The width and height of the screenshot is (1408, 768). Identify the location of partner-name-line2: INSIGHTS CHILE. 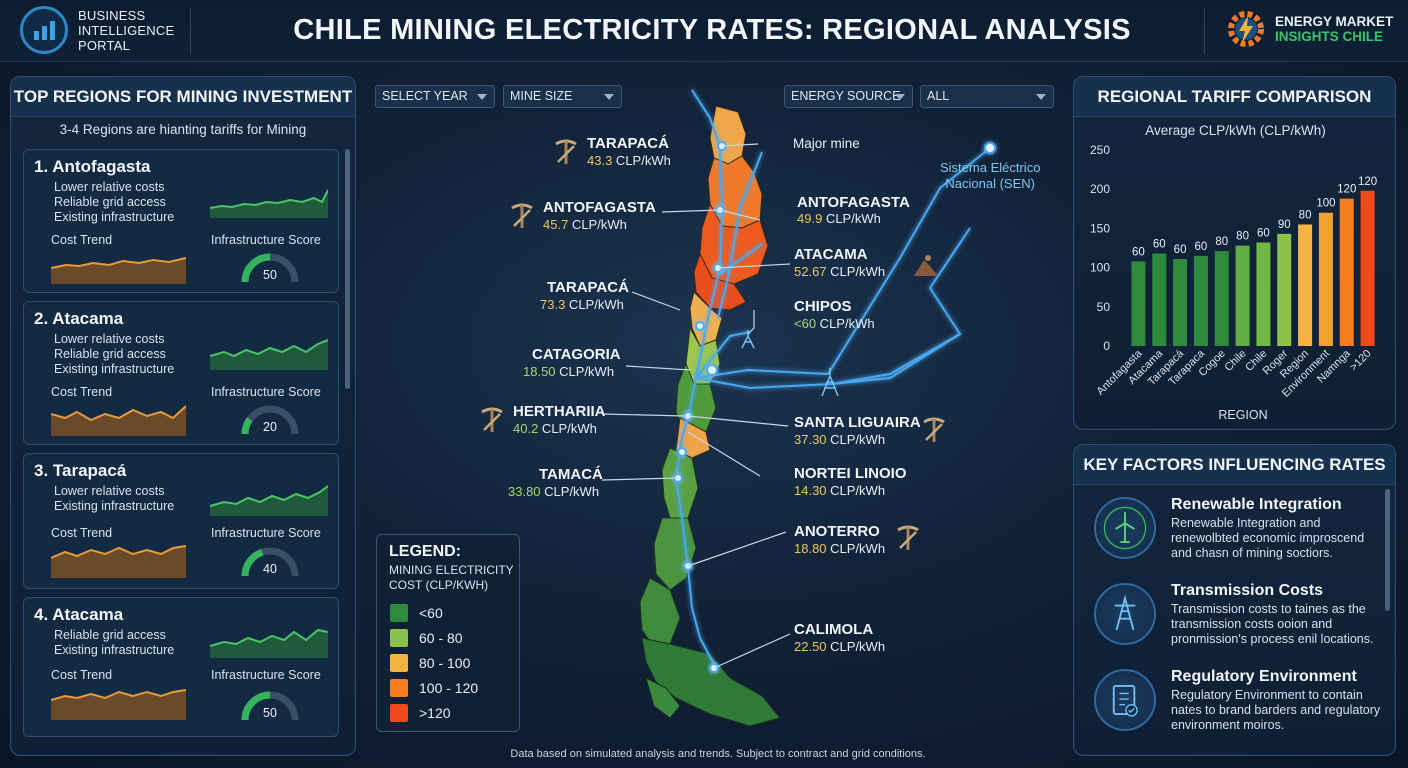
(1329, 36).